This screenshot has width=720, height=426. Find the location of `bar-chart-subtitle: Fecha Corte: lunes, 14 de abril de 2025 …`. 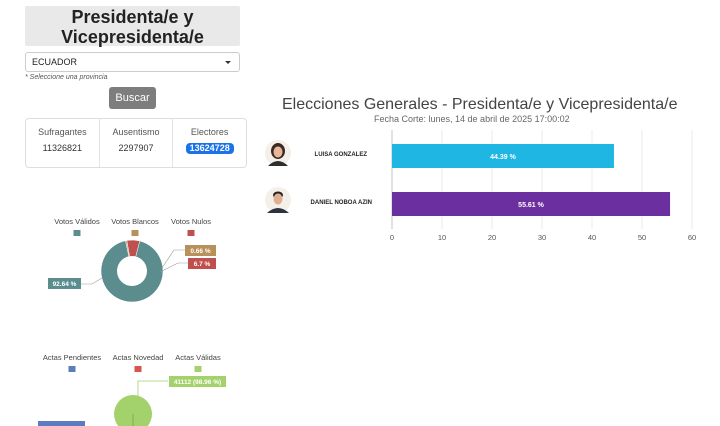

bar-chart-subtitle: Fecha Corte: lunes, 14 de abril de 2025 … is located at coordinates (472, 119).